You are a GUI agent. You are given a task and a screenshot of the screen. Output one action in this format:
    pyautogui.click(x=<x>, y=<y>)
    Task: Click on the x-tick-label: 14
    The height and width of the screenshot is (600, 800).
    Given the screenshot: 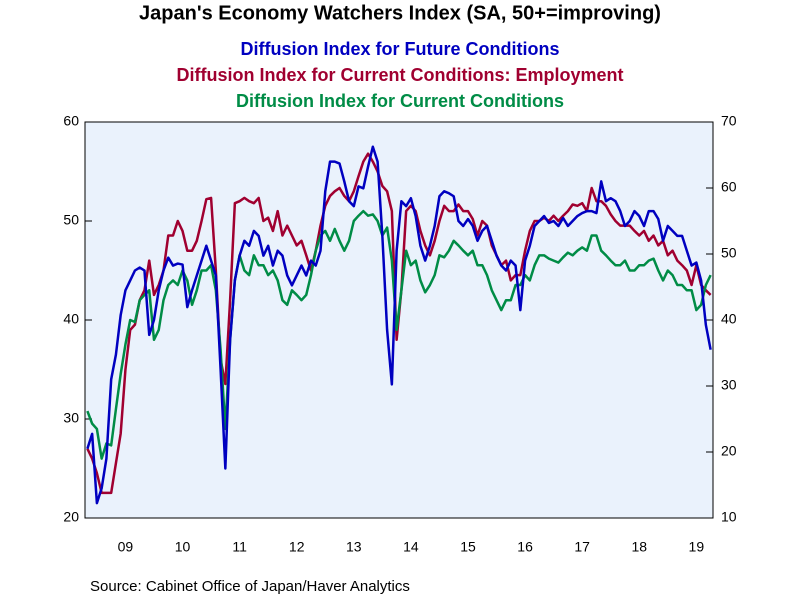 What is the action you would take?
    pyautogui.click(x=411, y=547)
    